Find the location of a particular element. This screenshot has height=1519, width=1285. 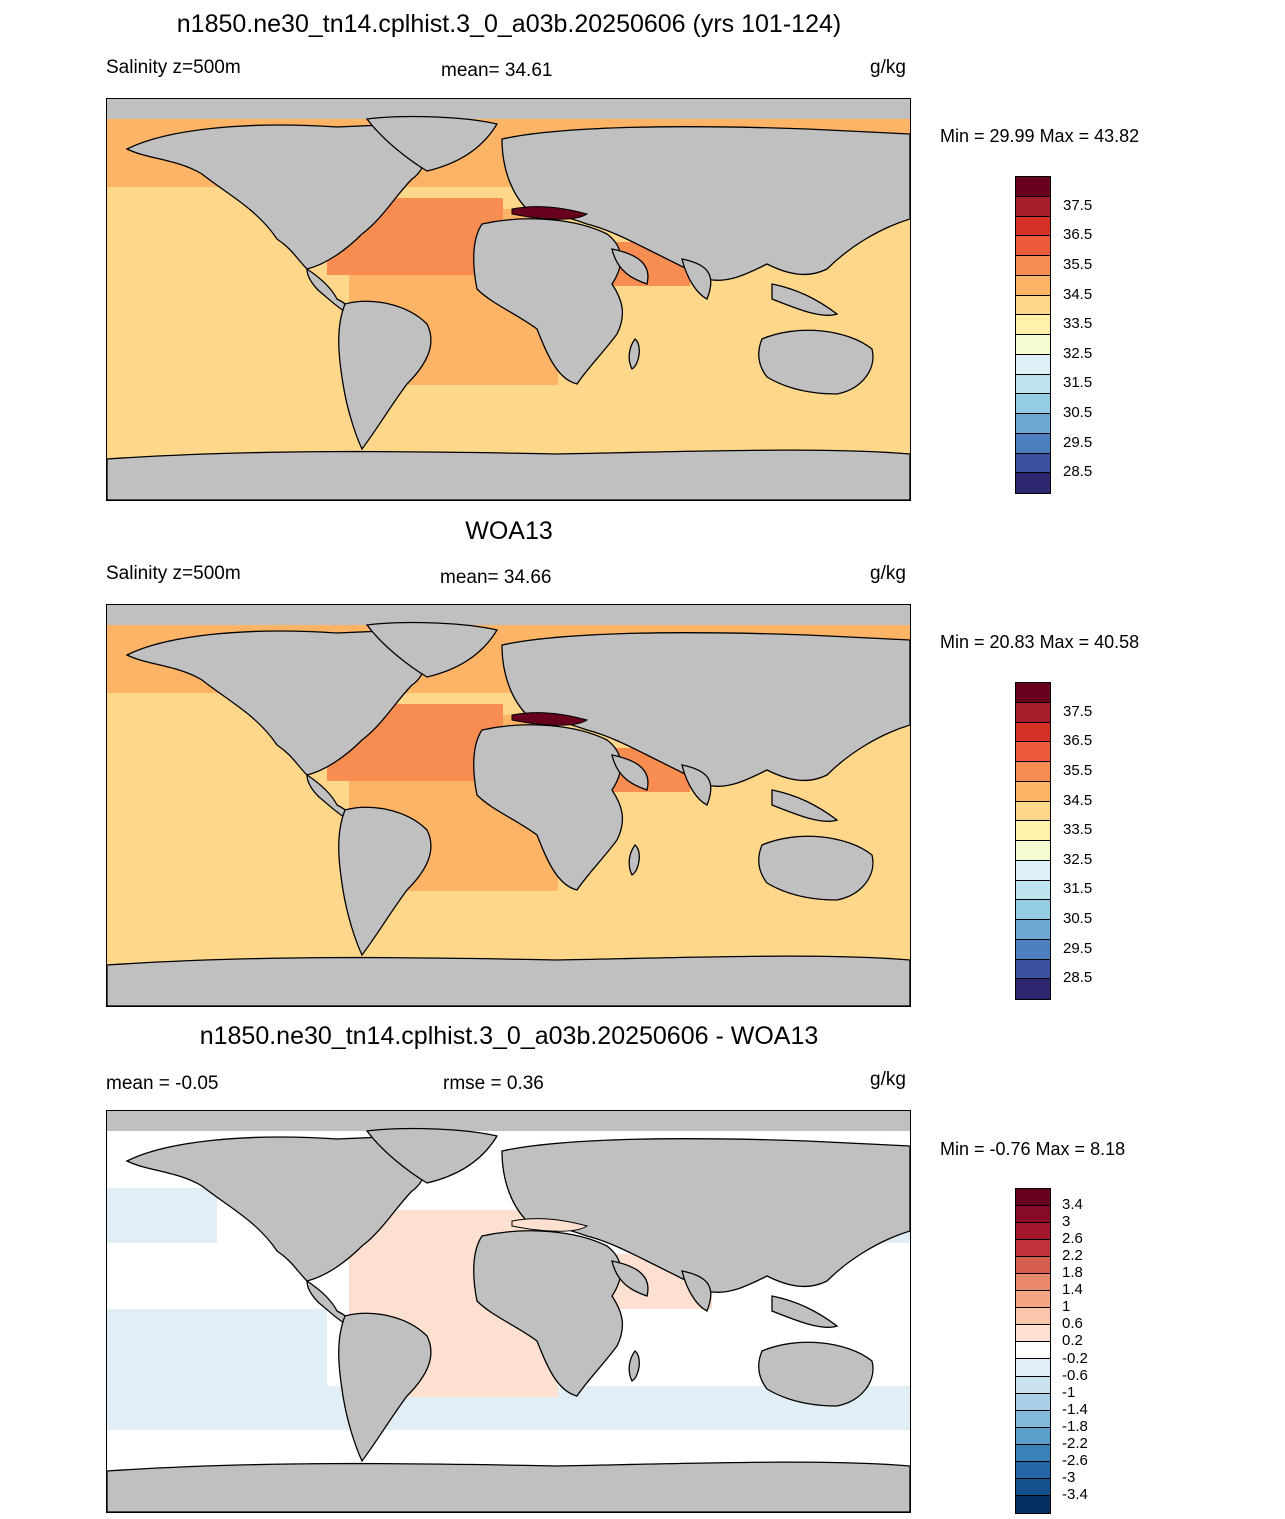

colorbar-label: 34.5 is located at coordinates (1078, 800).